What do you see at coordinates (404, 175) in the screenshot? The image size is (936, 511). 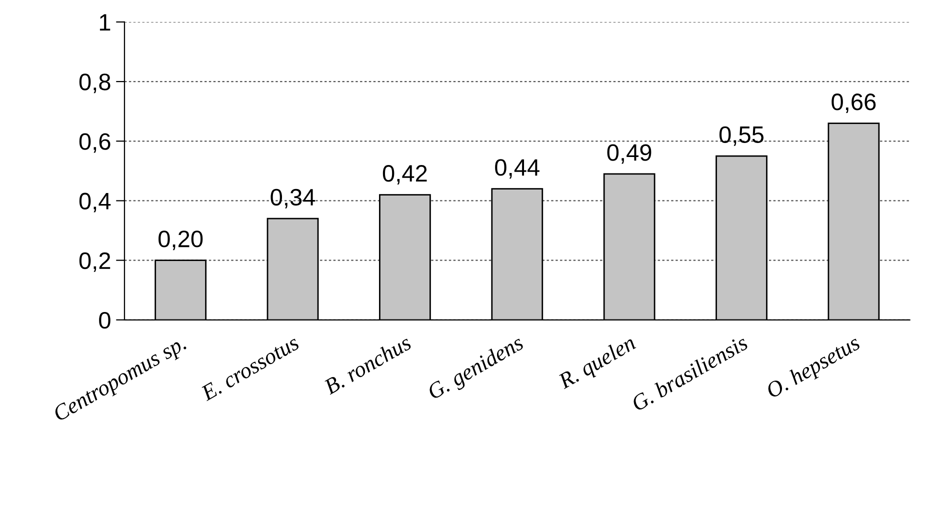 I see `data-label: 0,42` at bounding box center [404, 175].